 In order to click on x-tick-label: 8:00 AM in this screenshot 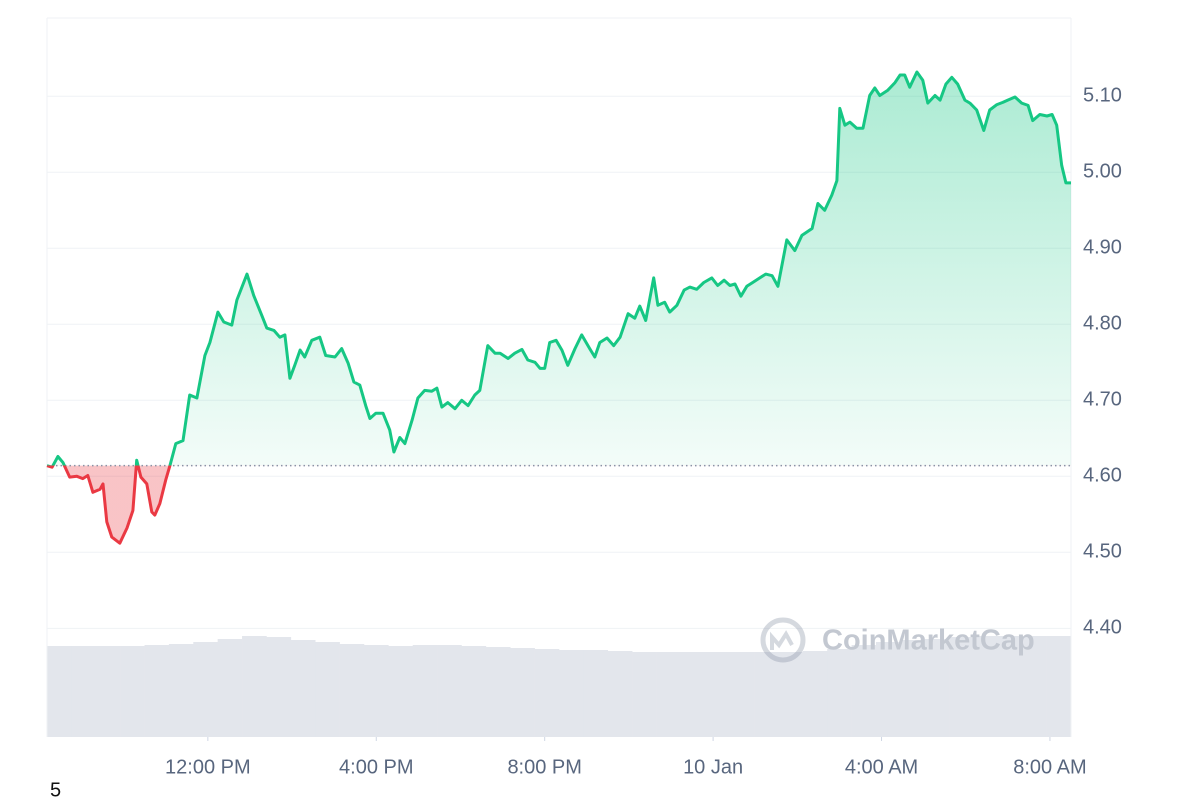, I will do `click(1049, 767)`.